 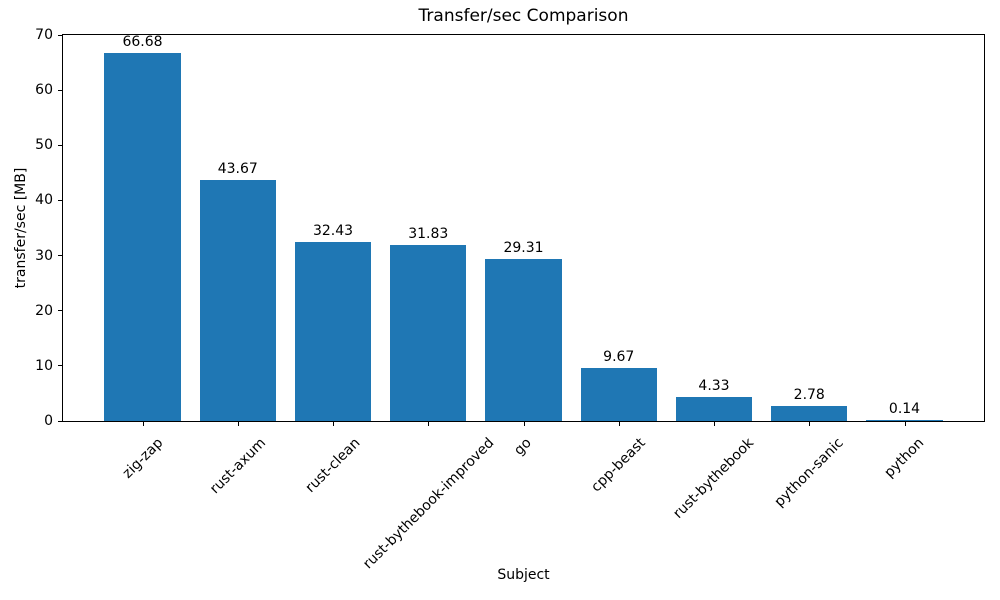 I want to click on y-tick-label: 20, so click(x=44, y=310).